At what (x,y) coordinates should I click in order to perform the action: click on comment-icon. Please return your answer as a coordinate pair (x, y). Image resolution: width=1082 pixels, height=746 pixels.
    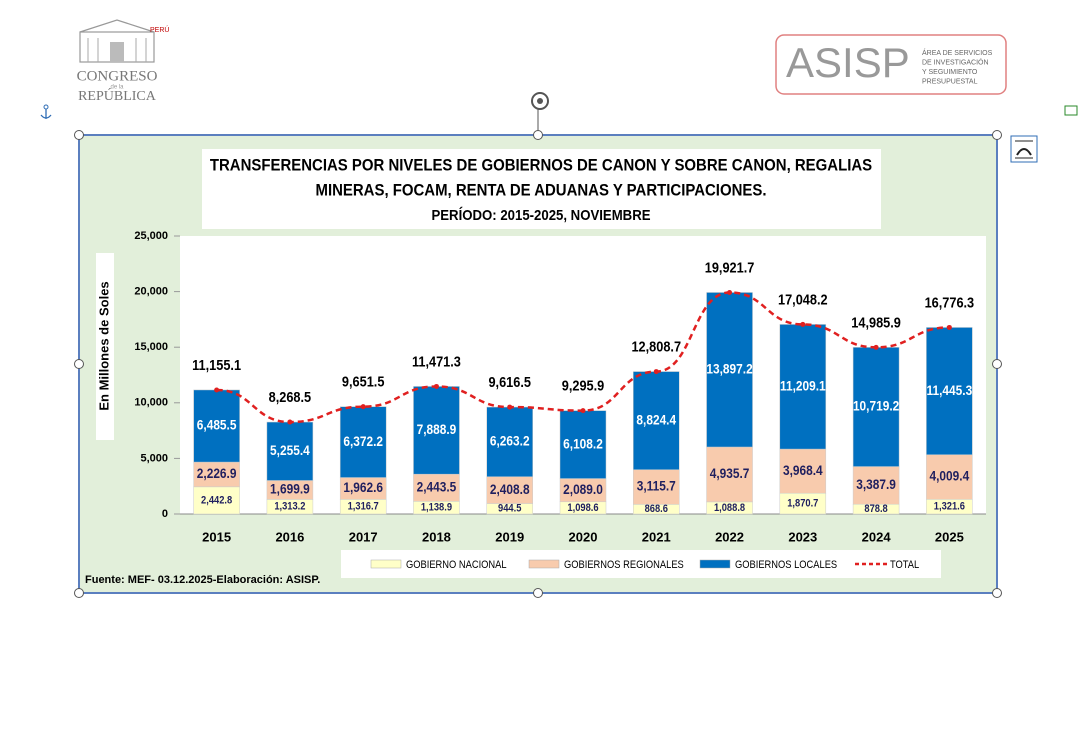
    Looking at the image, I should click on (1071, 110).